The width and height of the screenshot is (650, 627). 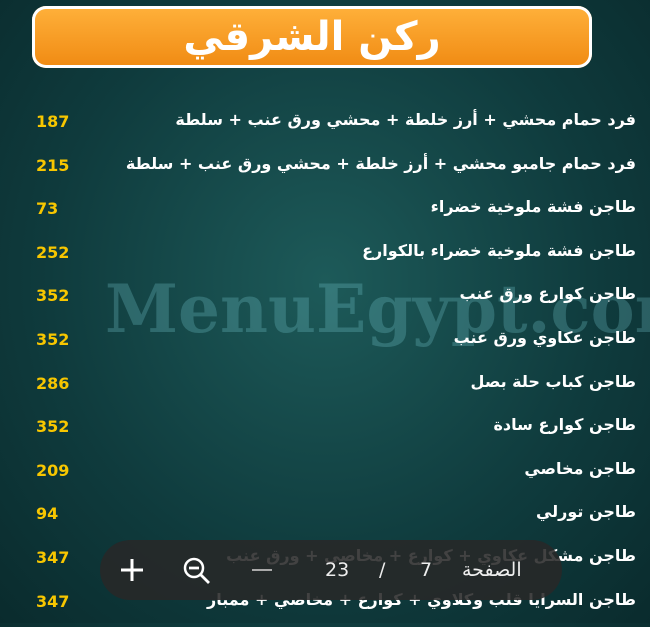 I want to click on item-name: طاجن عكاوي ورق عنب, so click(x=544, y=337).